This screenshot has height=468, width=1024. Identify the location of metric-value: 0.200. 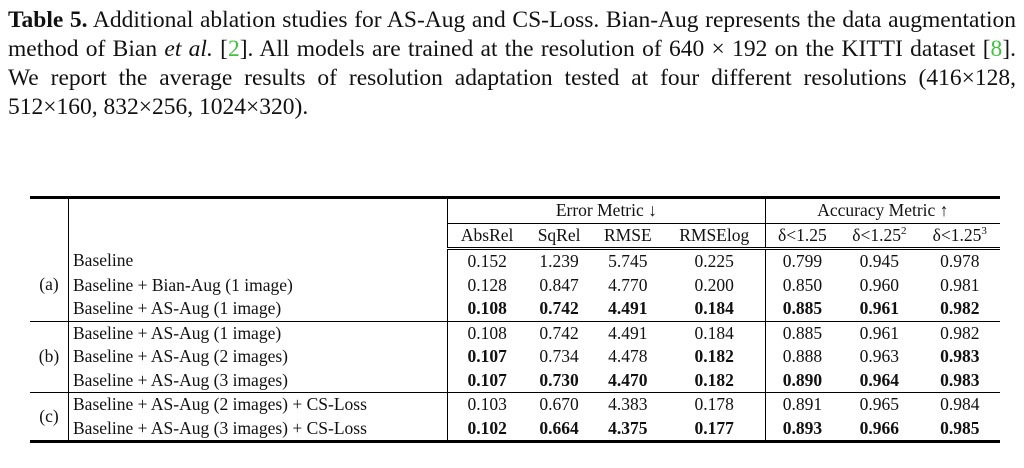
(714, 285).